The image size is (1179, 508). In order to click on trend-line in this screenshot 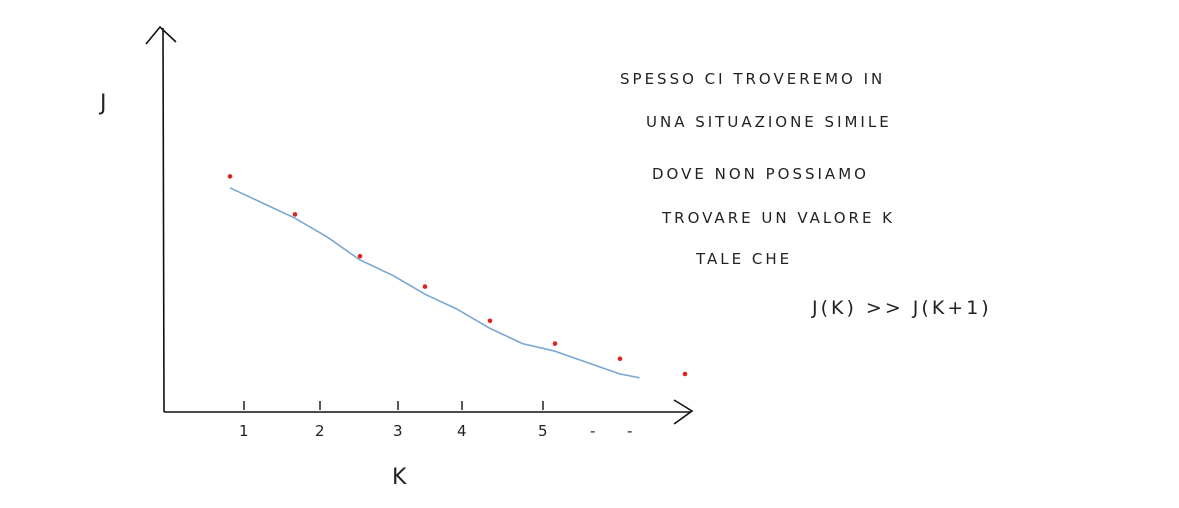, I will do `click(434, 283)`.